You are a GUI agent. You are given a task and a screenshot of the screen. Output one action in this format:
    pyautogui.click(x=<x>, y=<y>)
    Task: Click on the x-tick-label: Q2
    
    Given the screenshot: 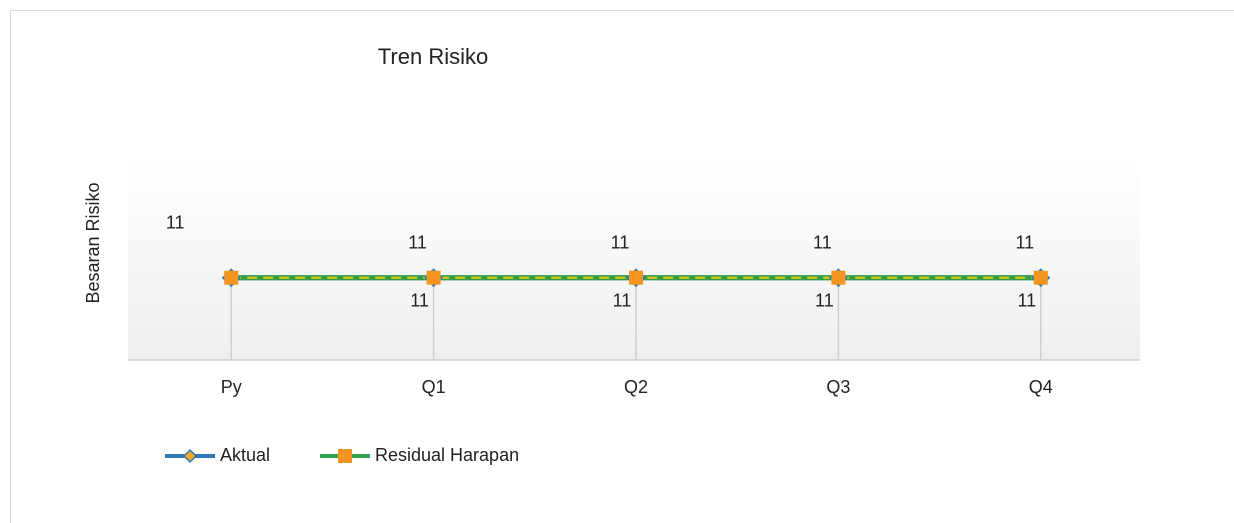 What is the action you would take?
    pyautogui.click(x=636, y=387)
    